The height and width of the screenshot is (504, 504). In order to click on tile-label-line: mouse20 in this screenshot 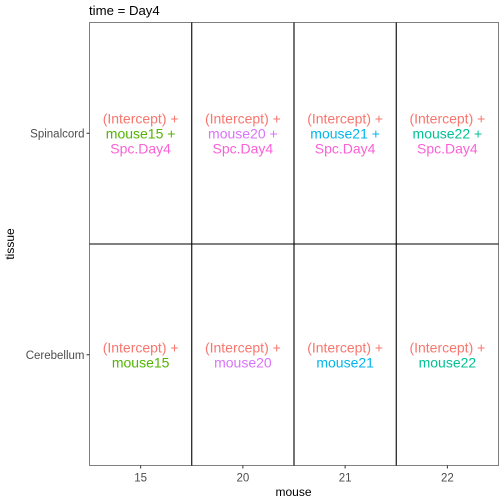, I will do `click(243, 362)`.